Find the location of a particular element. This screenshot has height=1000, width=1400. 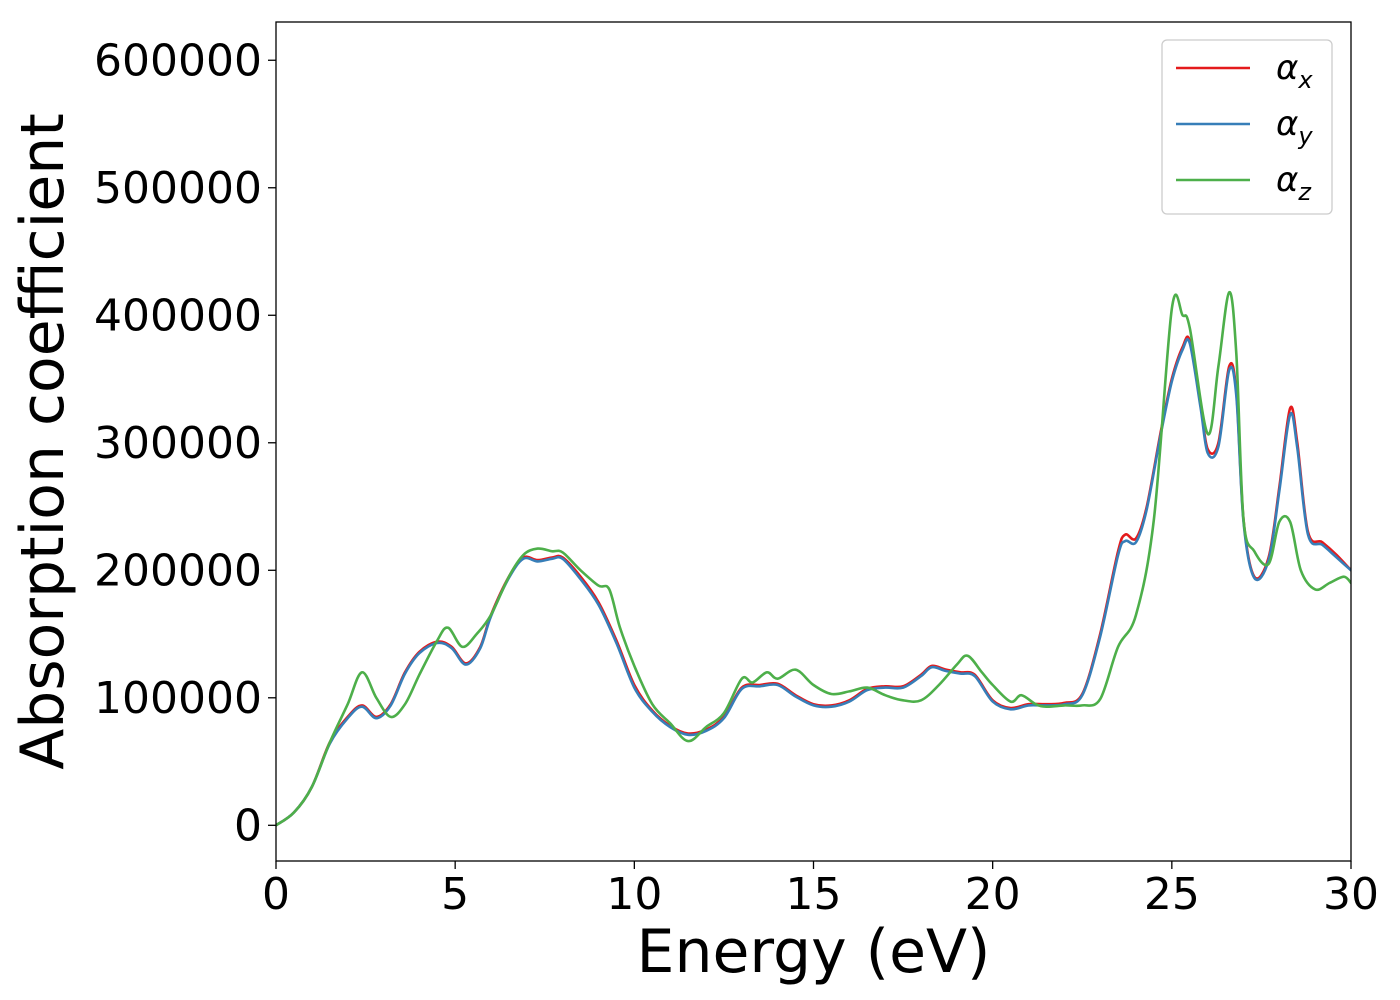

y-axis-label: Absorption coefficient is located at coordinates (43, 441).